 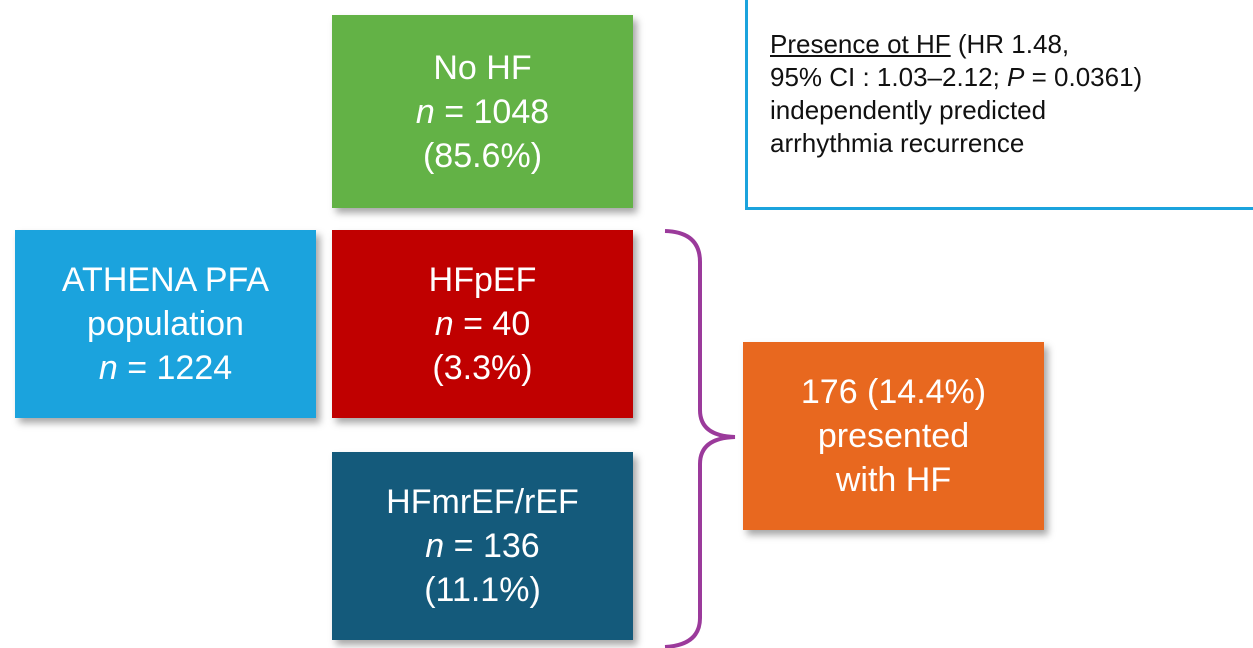 I want to click on text-line: HFmrEF/rEF, so click(x=482, y=502).